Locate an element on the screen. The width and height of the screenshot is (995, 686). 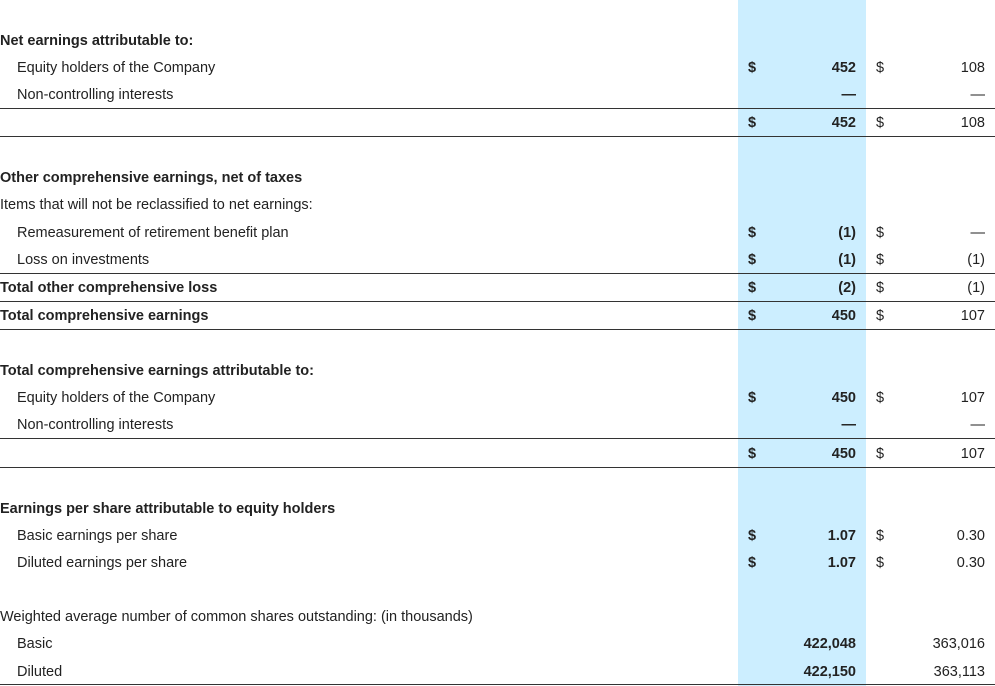
highlight-column is located at coordinates (802, 343).